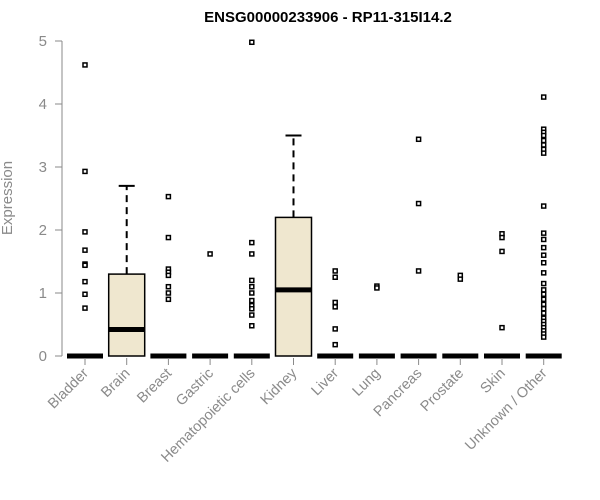 The image size is (600, 500). What do you see at coordinates (325, 382) in the screenshot?
I see `x-tick-label: Liver` at bounding box center [325, 382].